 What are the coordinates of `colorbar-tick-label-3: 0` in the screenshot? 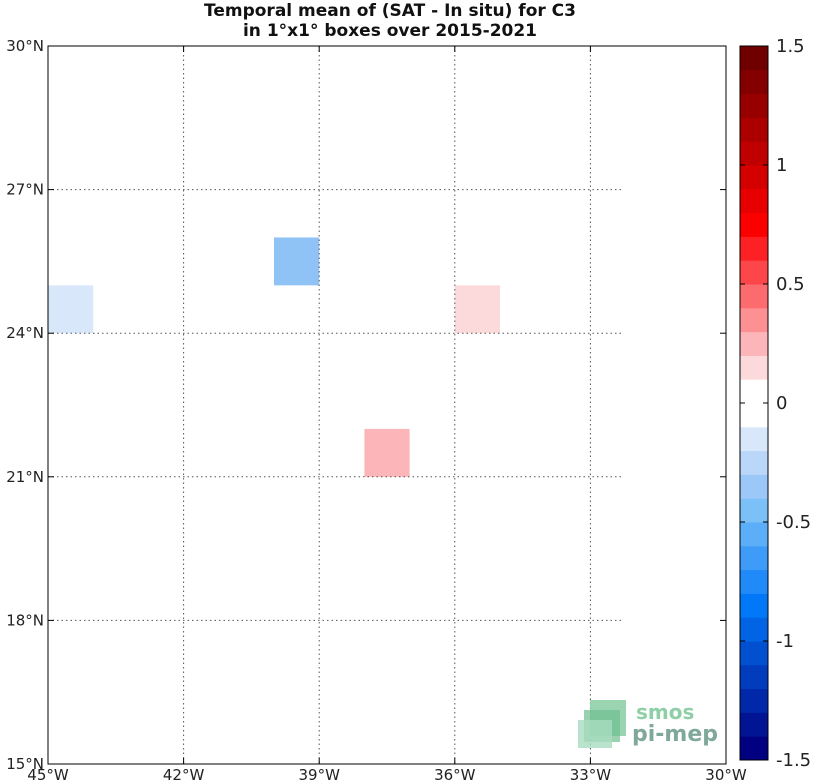 It's located at (781, 403).